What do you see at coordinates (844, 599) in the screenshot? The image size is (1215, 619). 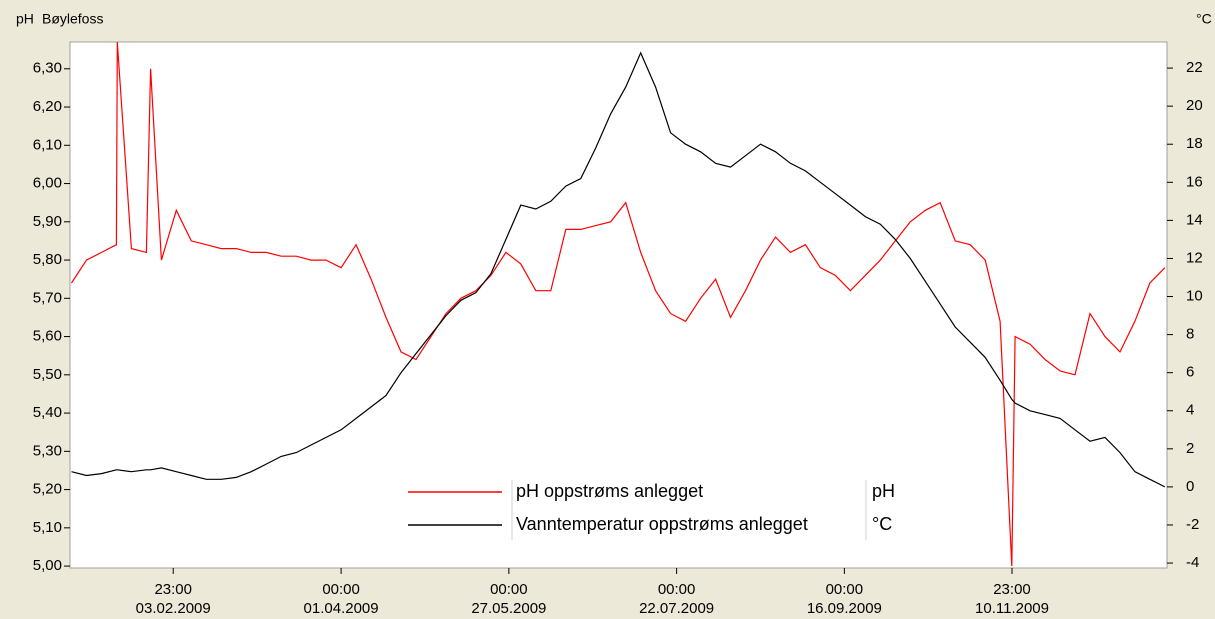 I see `x-tick-label: 00:00 16.09.2009` at bounding box center [844, 599].